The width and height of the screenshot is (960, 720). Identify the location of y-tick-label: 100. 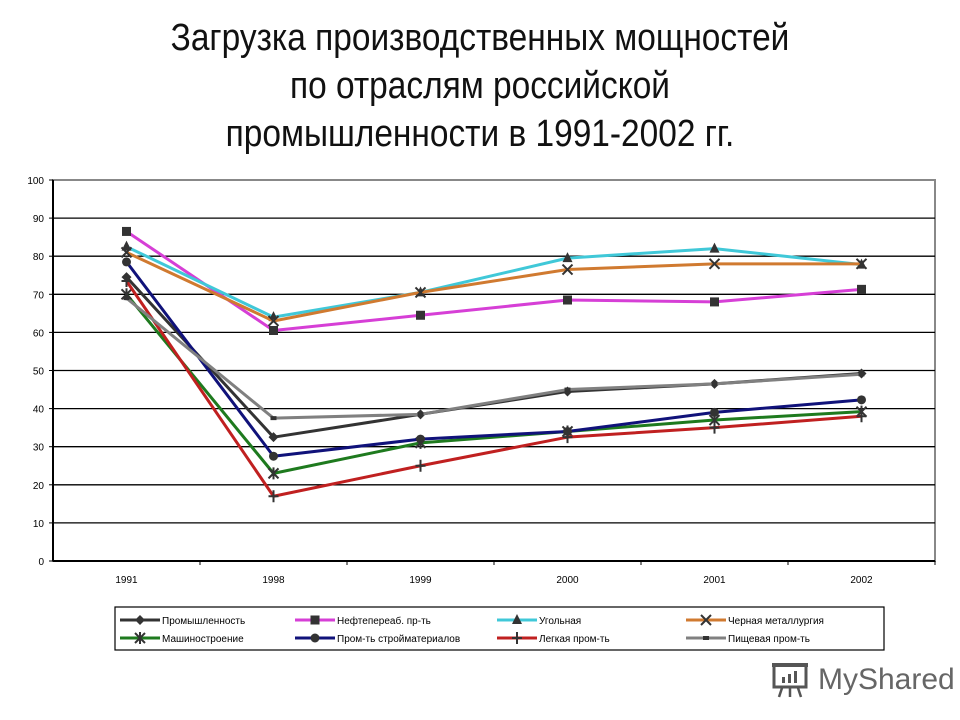
(35, 181).